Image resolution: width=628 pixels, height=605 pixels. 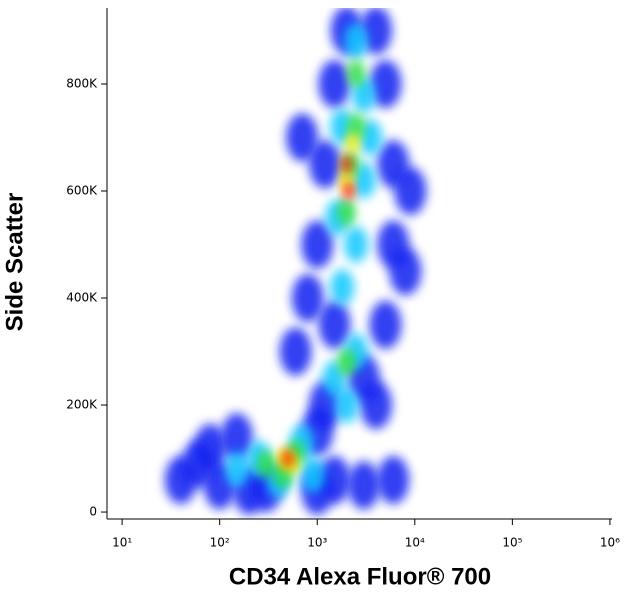 I want to click on x-tick-label: 10⁵, so click(x=512, y=543).